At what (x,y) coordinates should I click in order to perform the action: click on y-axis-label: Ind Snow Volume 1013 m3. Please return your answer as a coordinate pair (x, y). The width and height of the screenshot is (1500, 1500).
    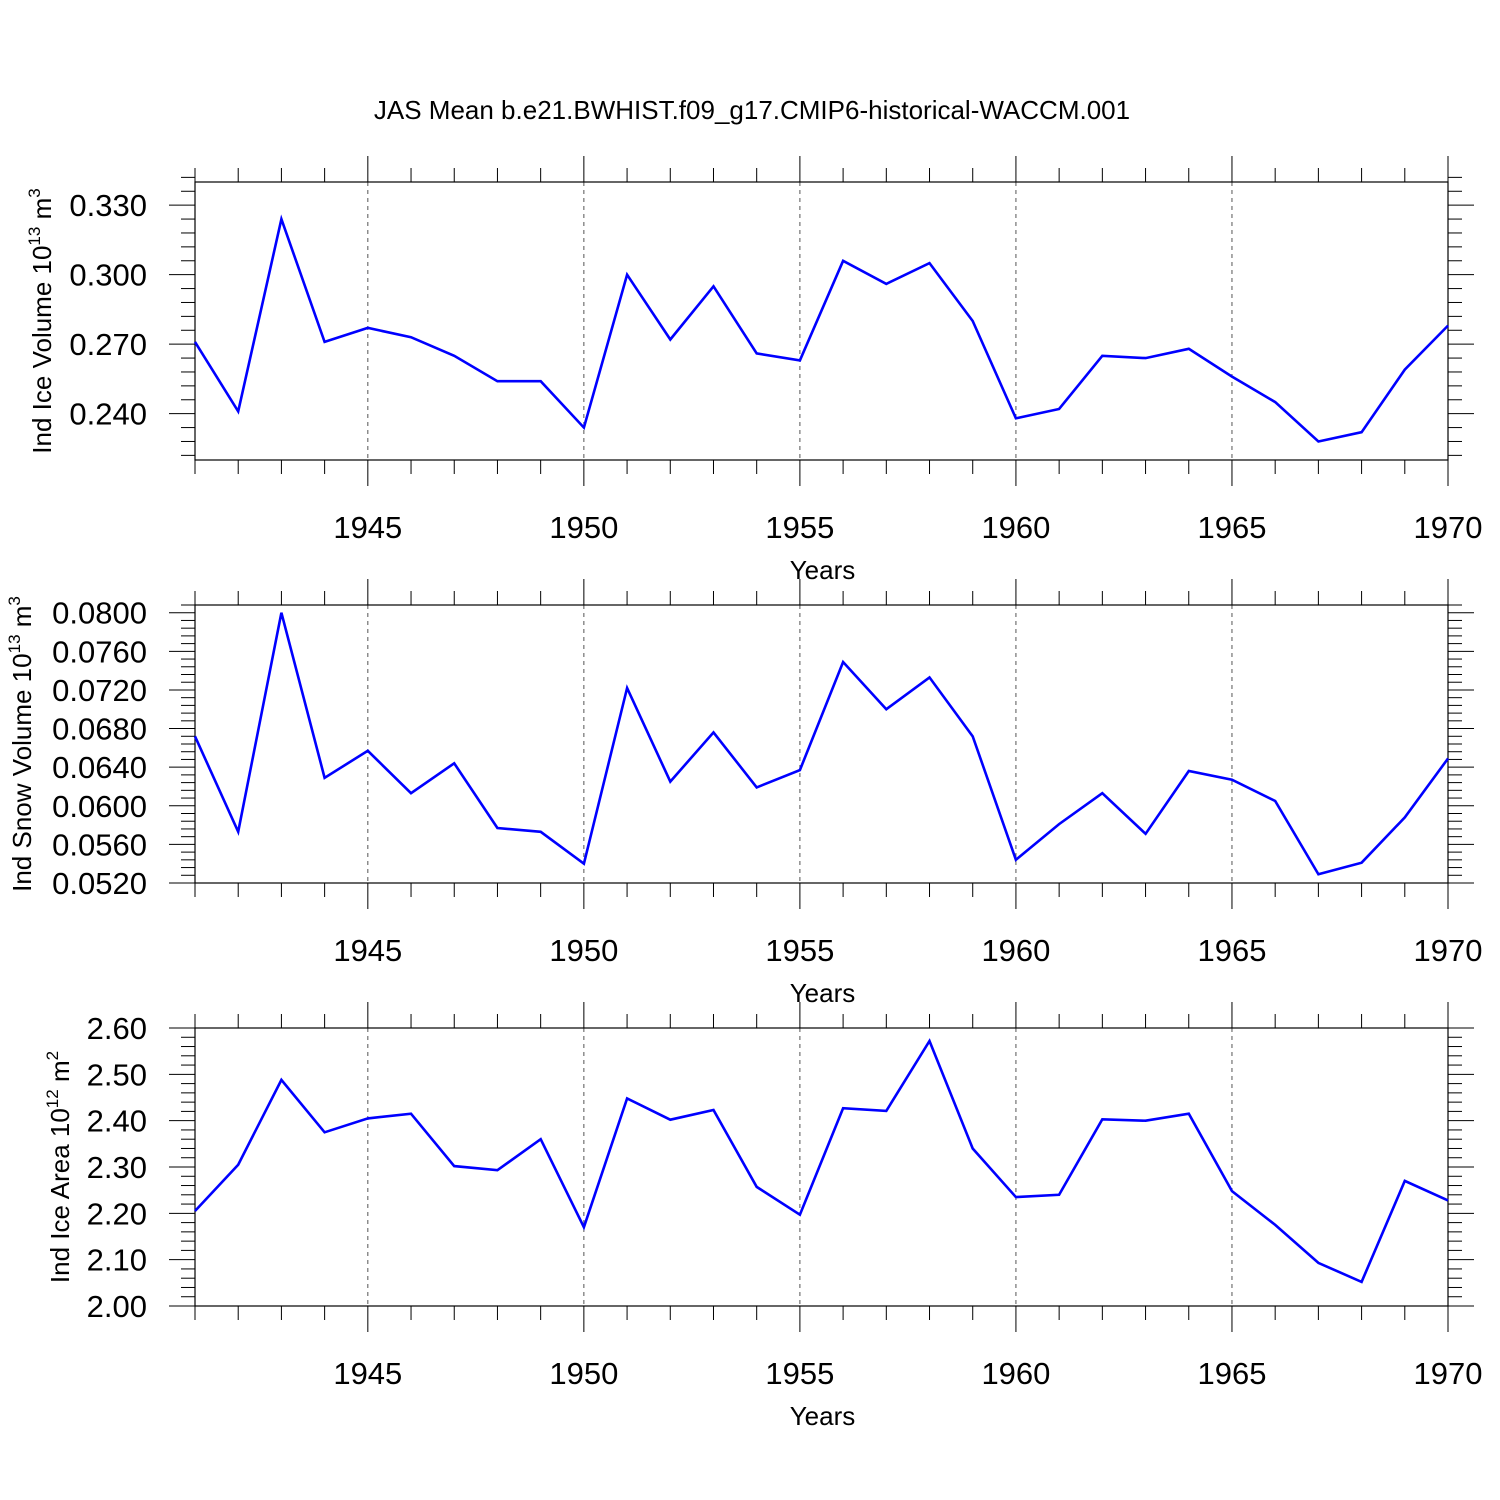
    Looking at the image, I should click on (21, 744).